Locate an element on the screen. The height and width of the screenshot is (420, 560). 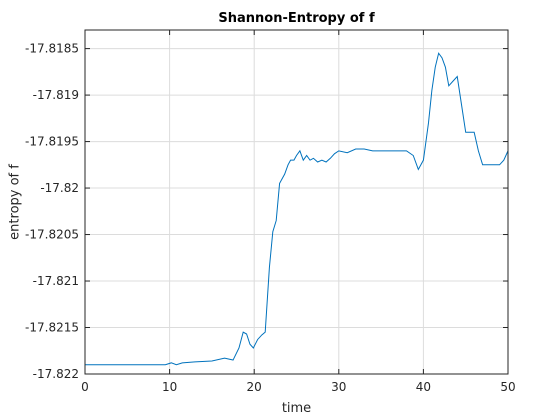
x-tick-label: 40 is located at coordinates (423, 387).